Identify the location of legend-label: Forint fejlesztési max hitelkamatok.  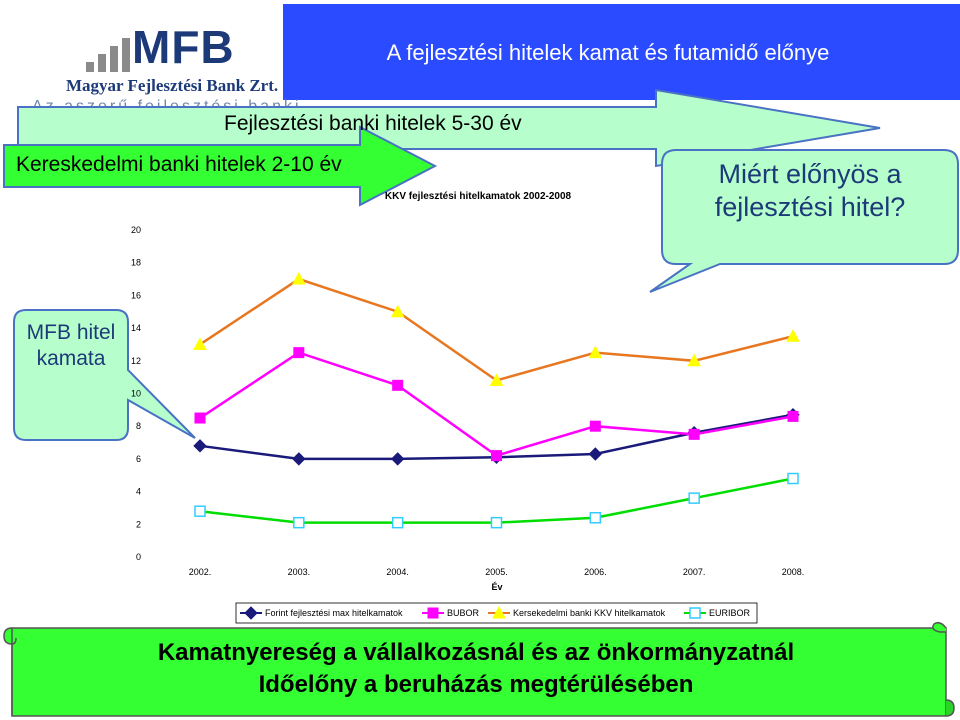
(334, 613).